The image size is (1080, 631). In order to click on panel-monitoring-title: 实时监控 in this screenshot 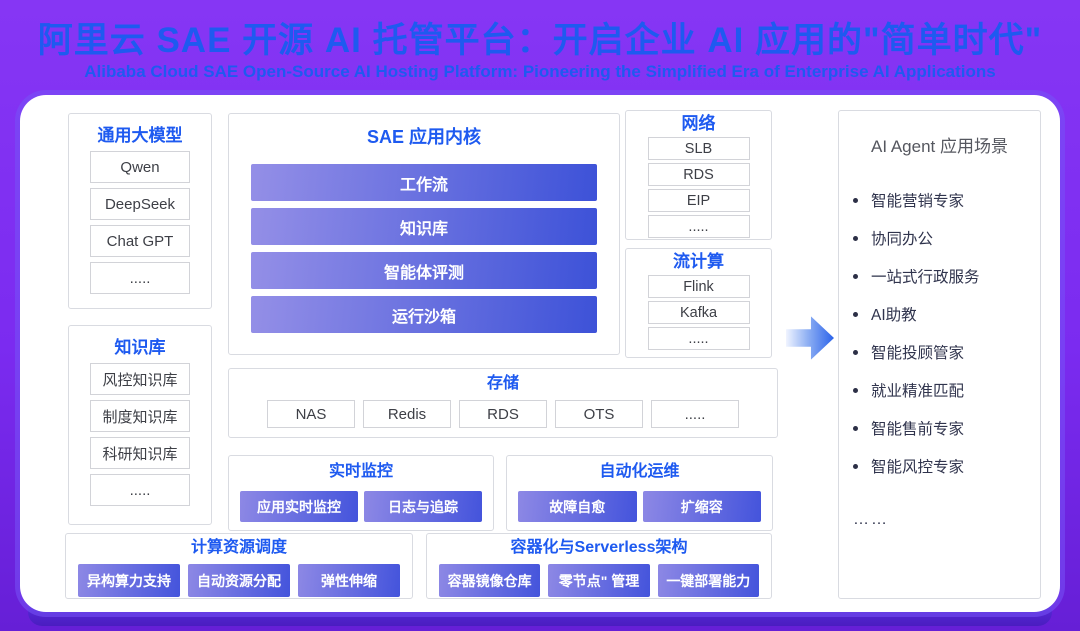, I will do `click(360, 471)`.